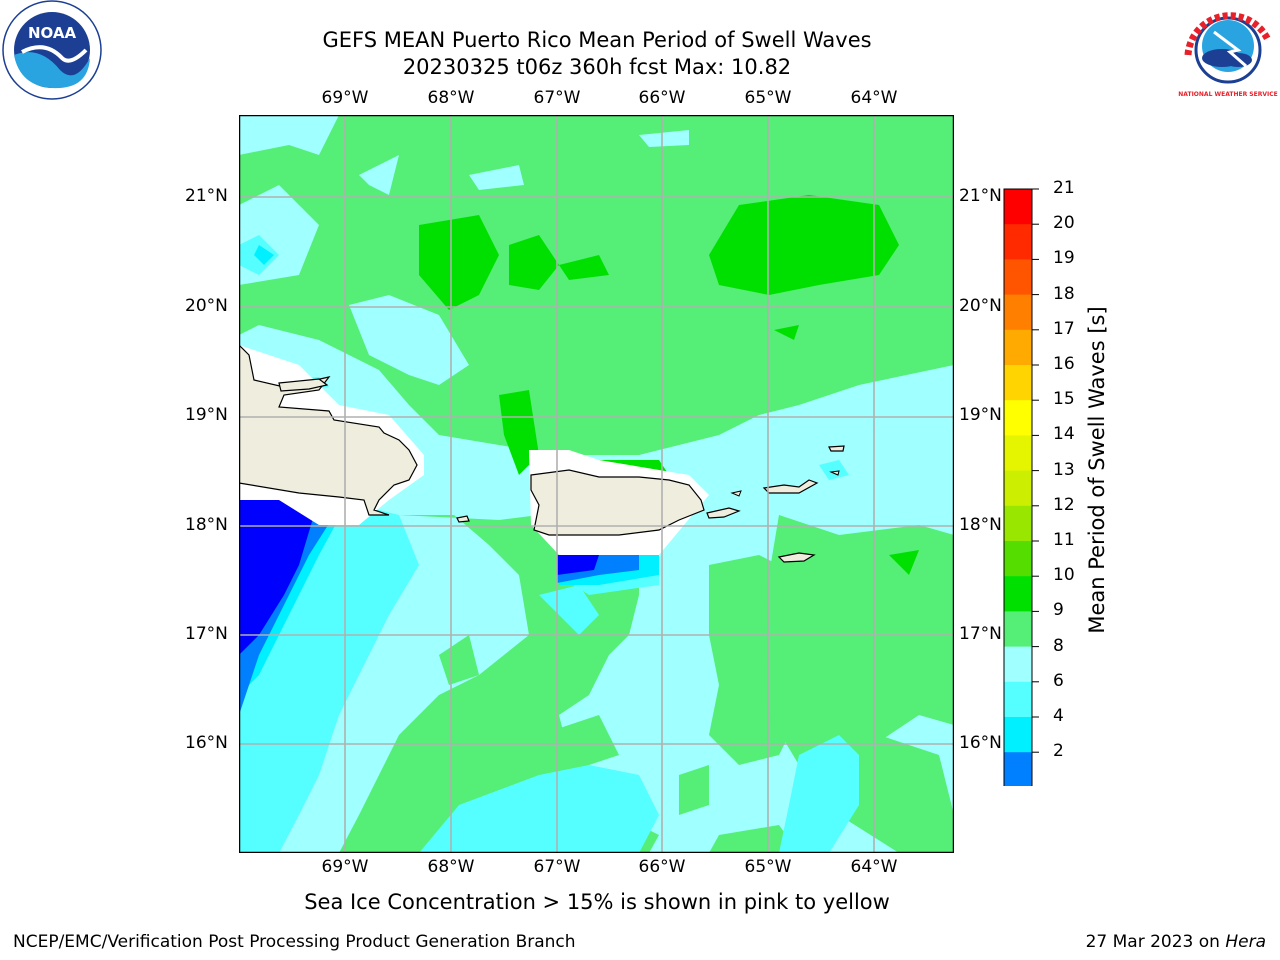  Describe the element at coordinates (1058, 610) in the screenshot. I see `colorbar-tick-label: 9` at that location.